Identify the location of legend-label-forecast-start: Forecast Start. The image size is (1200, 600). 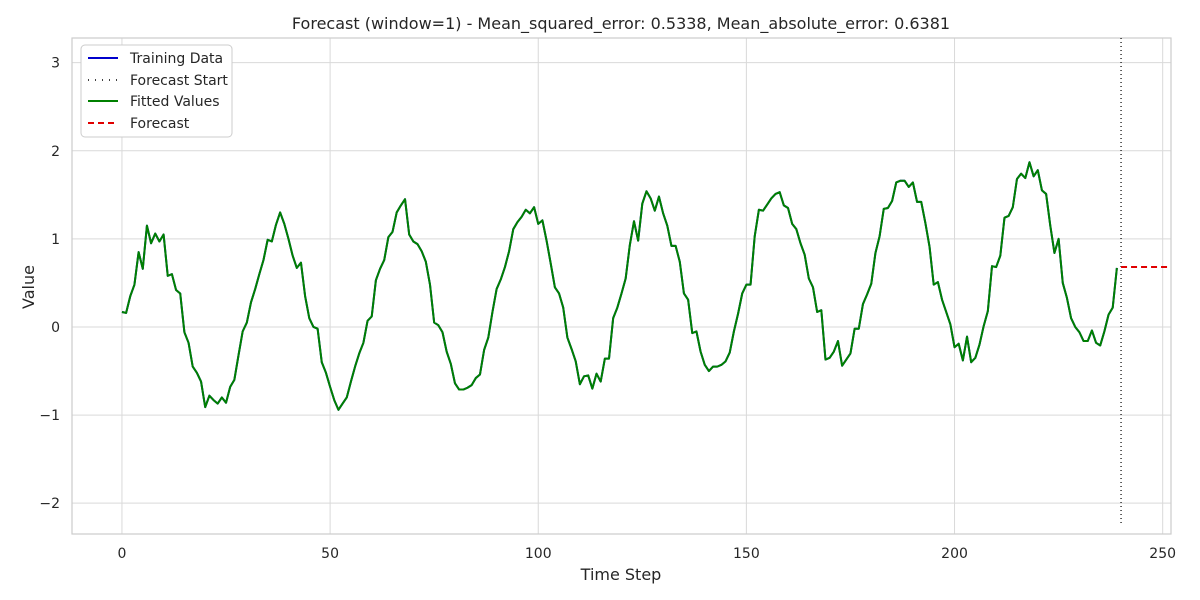
(179, 81).